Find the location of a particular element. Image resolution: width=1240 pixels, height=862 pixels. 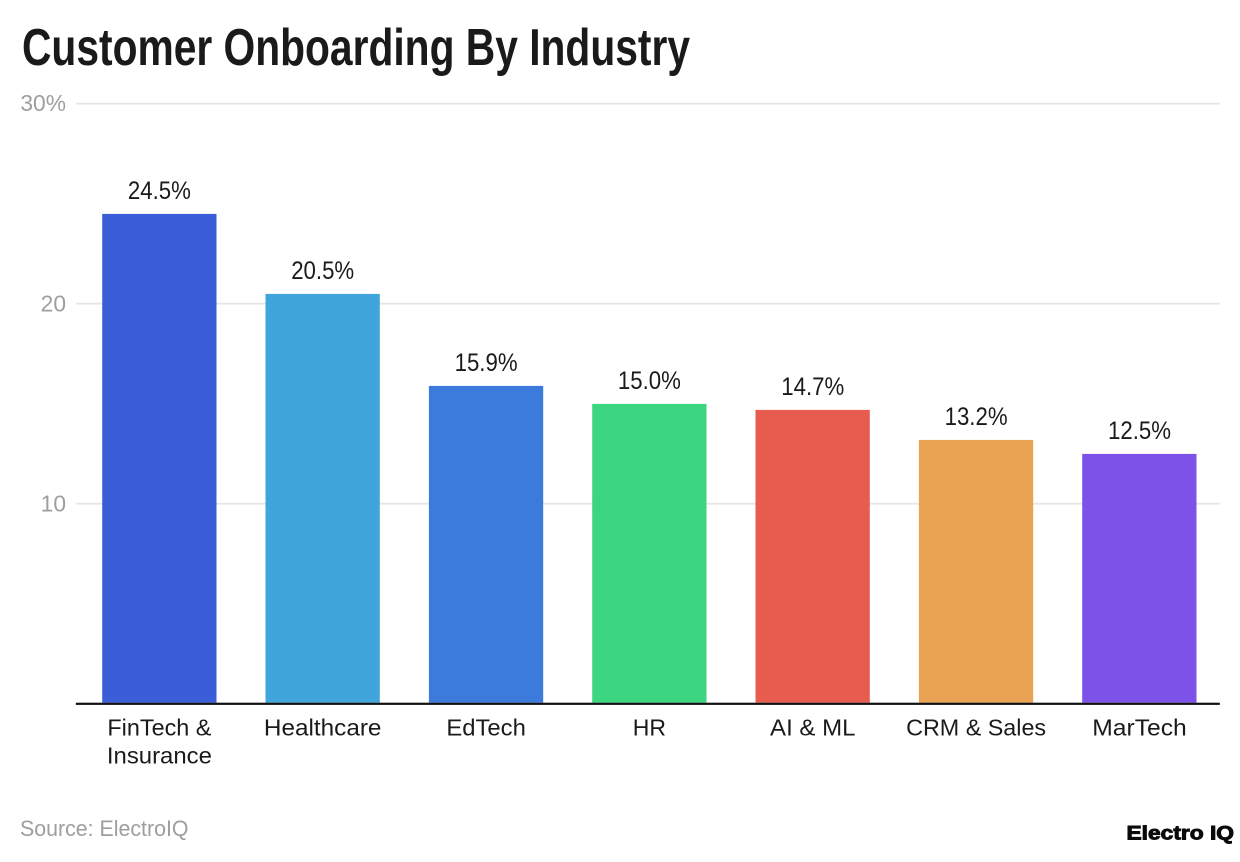

svg-text: CRM & Sales is located at coordinates (976, 728).